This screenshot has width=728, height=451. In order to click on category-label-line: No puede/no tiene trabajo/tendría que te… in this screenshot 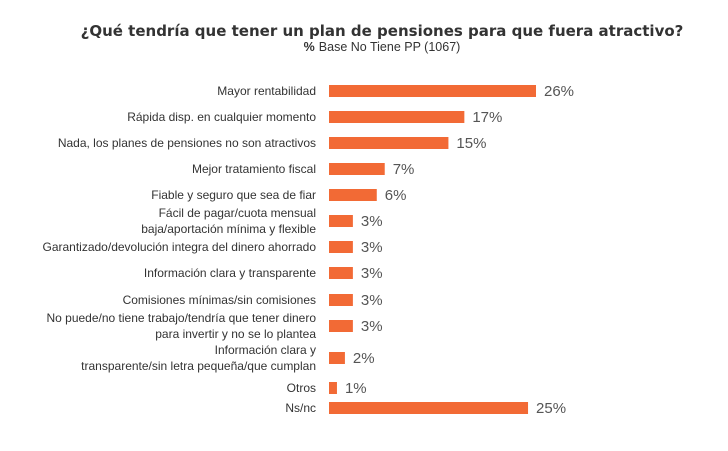, I will do `click(181, 318)`.